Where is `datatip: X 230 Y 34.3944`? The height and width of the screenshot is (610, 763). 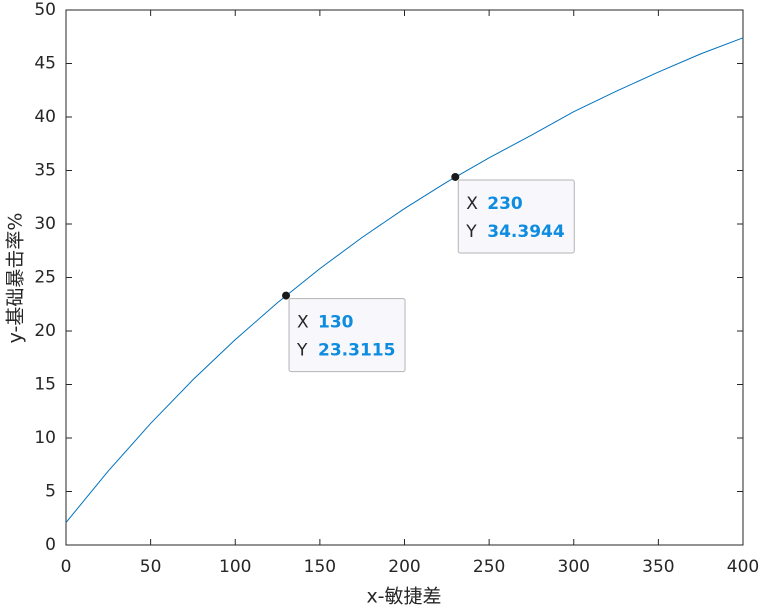 datatip: X 230 Y 34.3944 is located at coordinates (516, 216).